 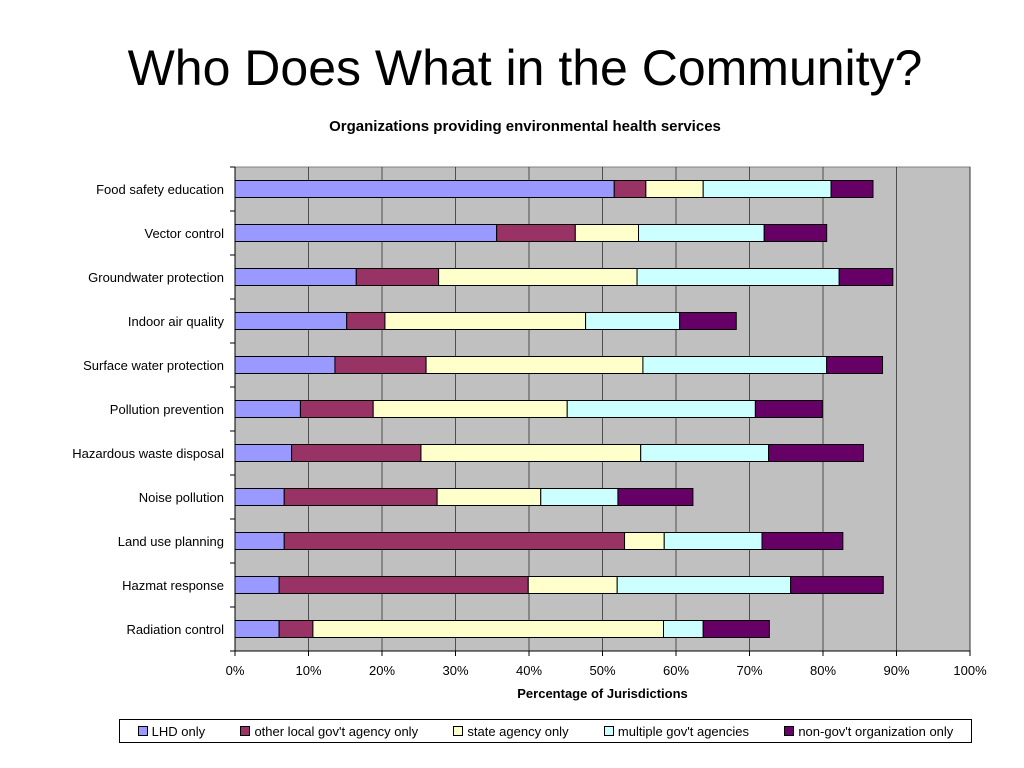 I want to click on x-axis-title: Percentage of Jurisdictions, so click(x=602, y=693).